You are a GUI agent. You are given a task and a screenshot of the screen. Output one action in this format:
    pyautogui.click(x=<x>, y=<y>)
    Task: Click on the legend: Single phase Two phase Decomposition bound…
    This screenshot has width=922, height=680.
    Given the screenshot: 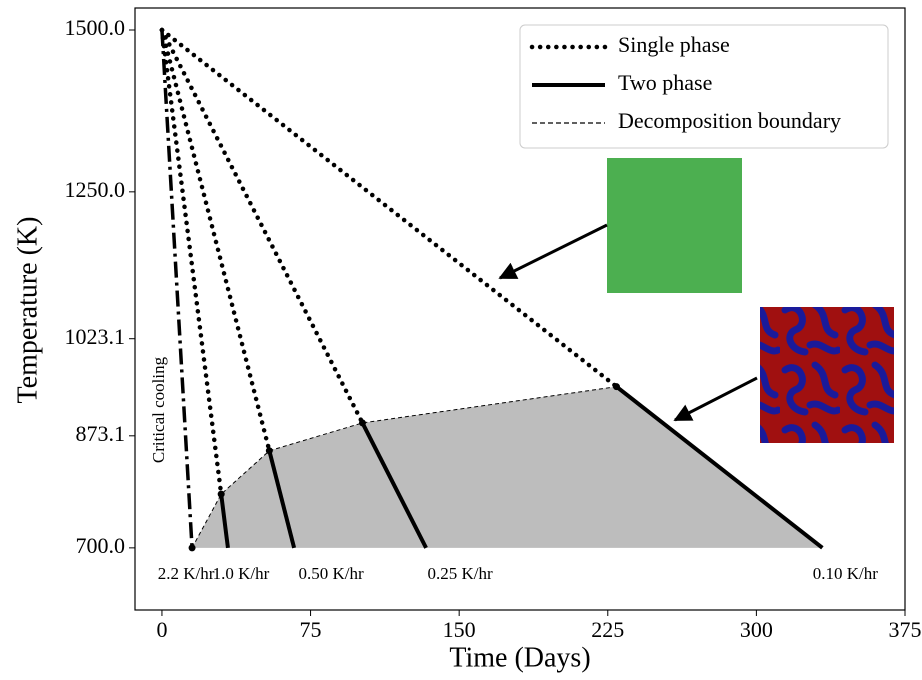 What is the action you would take?
    pyautogui.click(x=704, y=86)
    